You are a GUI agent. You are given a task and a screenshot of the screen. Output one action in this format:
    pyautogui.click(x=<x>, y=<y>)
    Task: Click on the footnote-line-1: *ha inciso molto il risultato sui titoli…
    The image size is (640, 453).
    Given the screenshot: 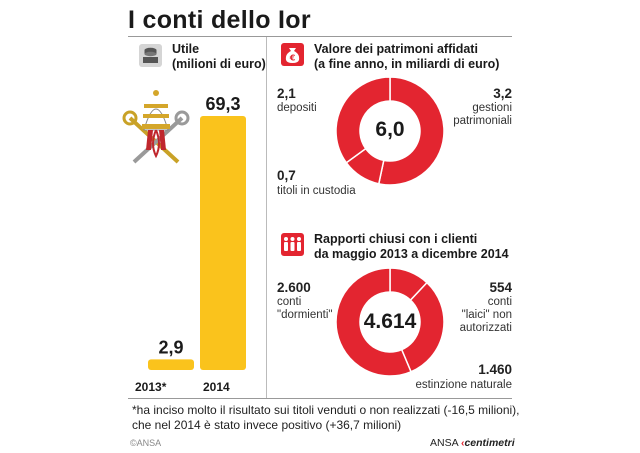 What is the action you would take?
    pyautogui.click(x=326, y=410)
    